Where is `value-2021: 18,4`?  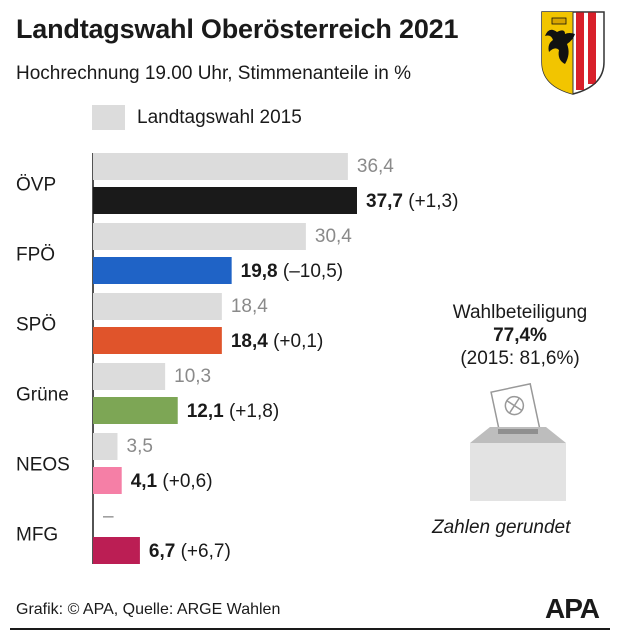 value-2021: 18,4 is located at coordinates (249, 341).